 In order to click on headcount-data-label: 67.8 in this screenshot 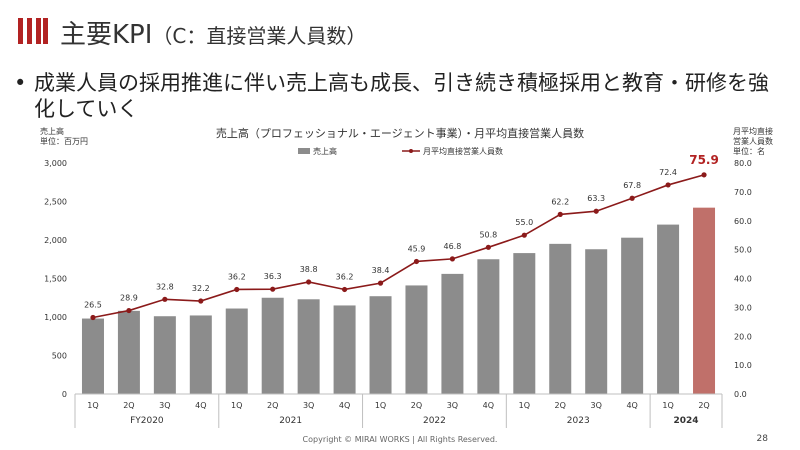, I will do `click(632, 185)`.